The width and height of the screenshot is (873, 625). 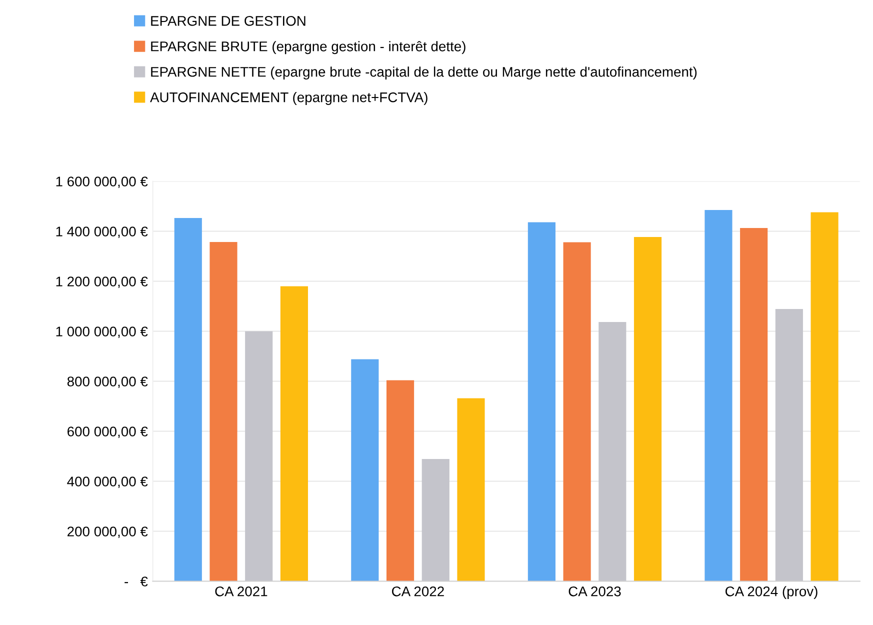 I want to click on y-tick-label: - €, so click(x=136, y=581).